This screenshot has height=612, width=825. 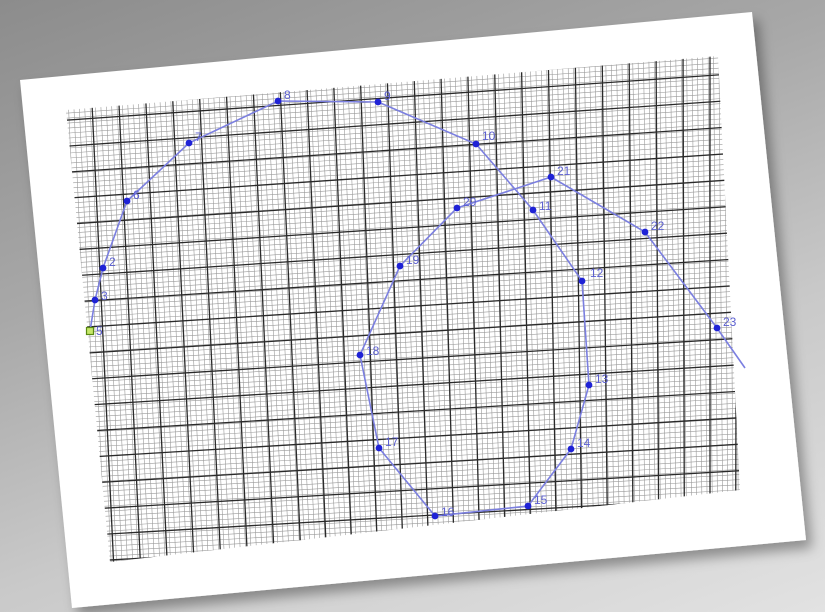 What do you see at coordinates (99, 296) in the screenshot?
I see `point-3: 3` at bounding box center [99, 296].